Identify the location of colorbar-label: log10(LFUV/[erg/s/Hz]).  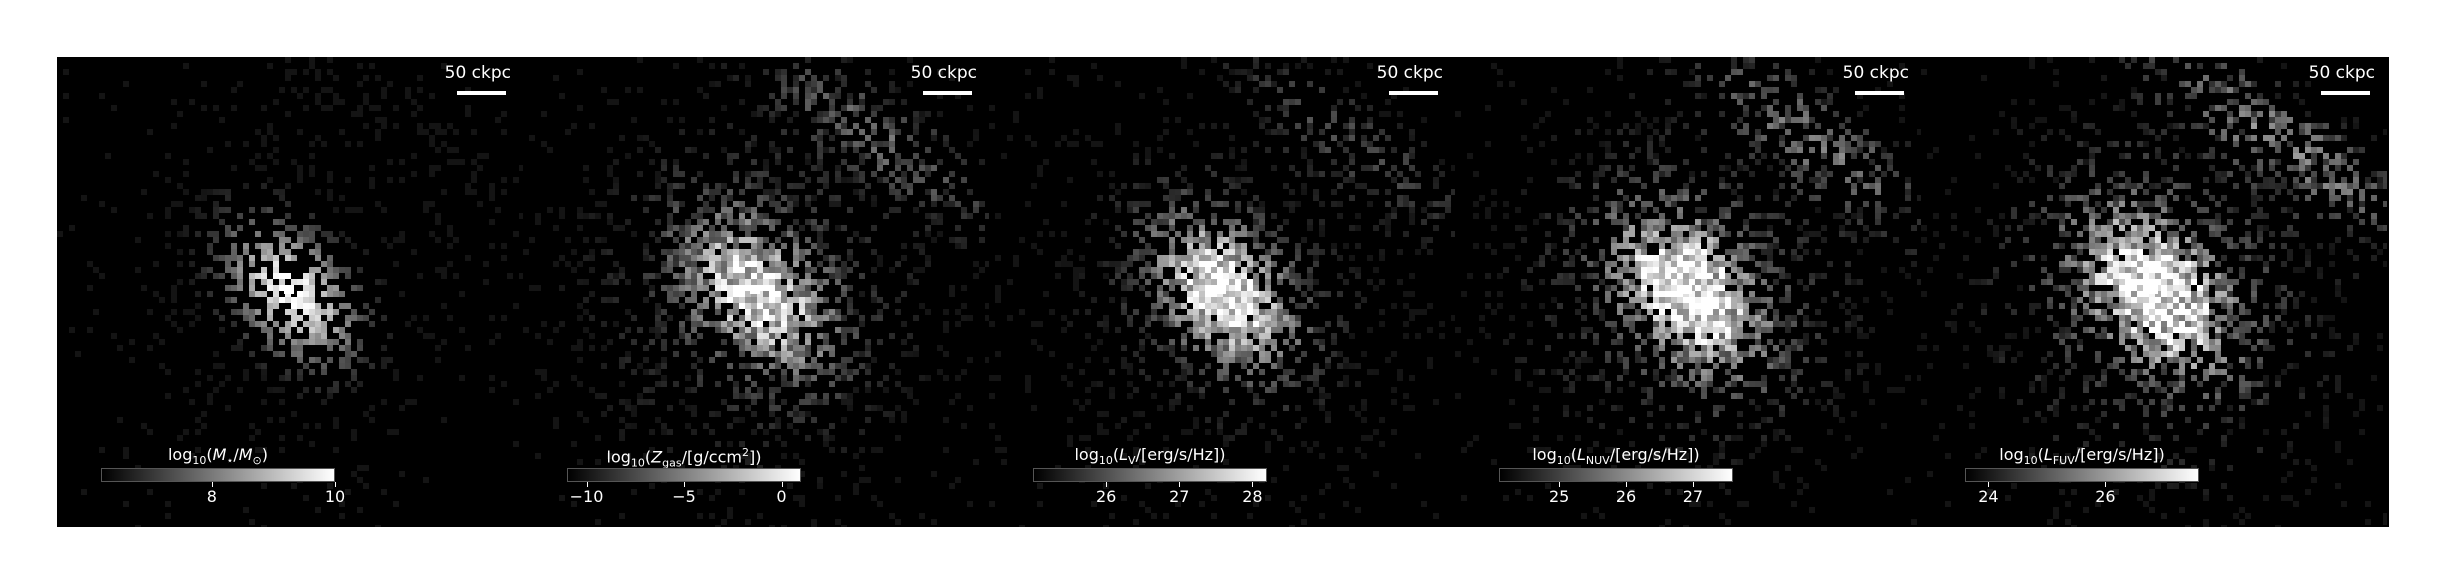
(2082, 456).